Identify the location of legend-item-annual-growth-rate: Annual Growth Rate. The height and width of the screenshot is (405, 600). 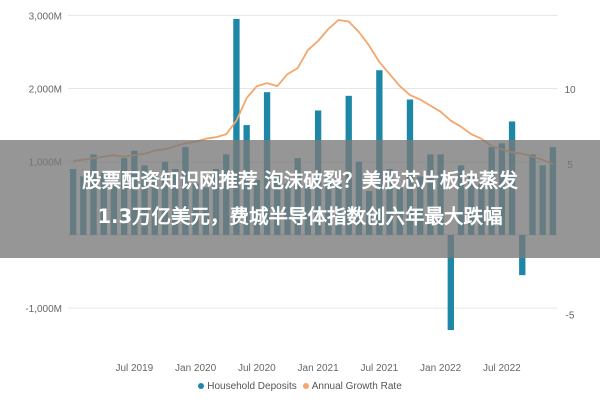
(352, 386).